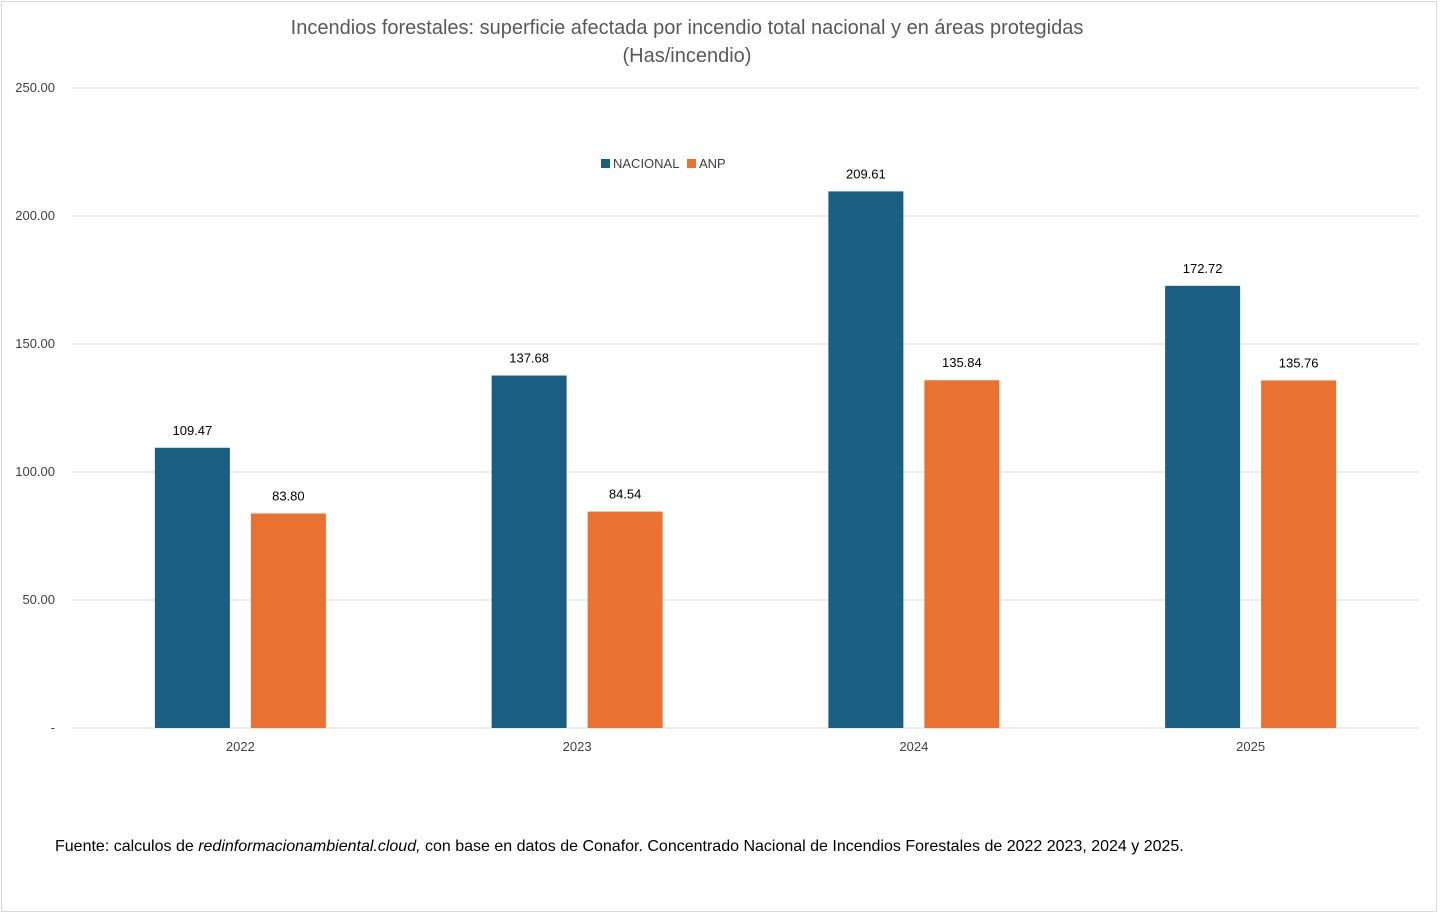 Image resolution: width=1440 pixels, height=915 pixels. What do you see at coordinates (712, 163) in the screenshot?
I see `legend-label-anp: ANP` at bounding box center [712, 163].